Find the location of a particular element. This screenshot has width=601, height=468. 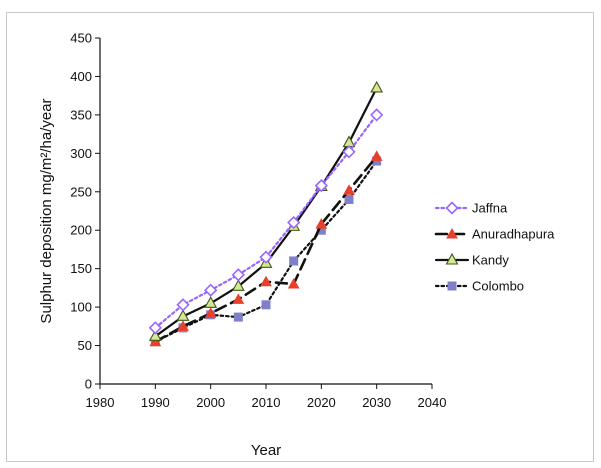

legend-marker-colombo is located at coordinates (452, 286).